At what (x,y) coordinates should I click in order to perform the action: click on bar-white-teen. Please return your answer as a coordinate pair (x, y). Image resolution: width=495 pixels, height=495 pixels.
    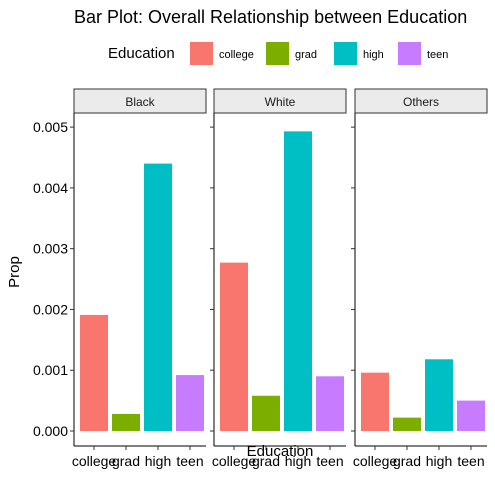
    Looking at the image, I should click on (330, 403).